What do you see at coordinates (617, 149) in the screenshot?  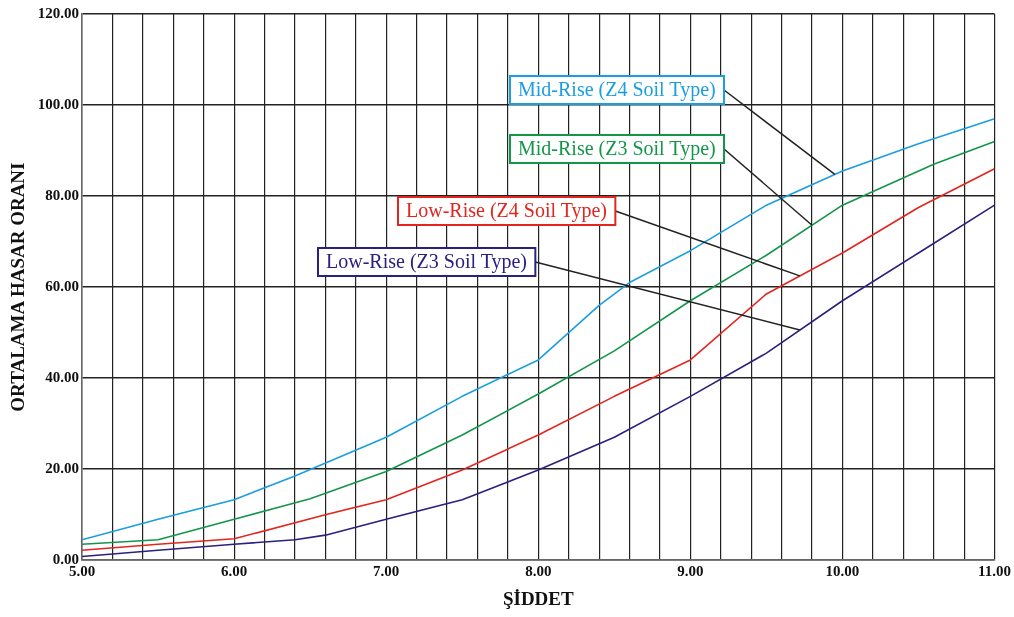 I see `text: Mid-Rise (Z3 Soil Type)` at bounding box center [617, 149].